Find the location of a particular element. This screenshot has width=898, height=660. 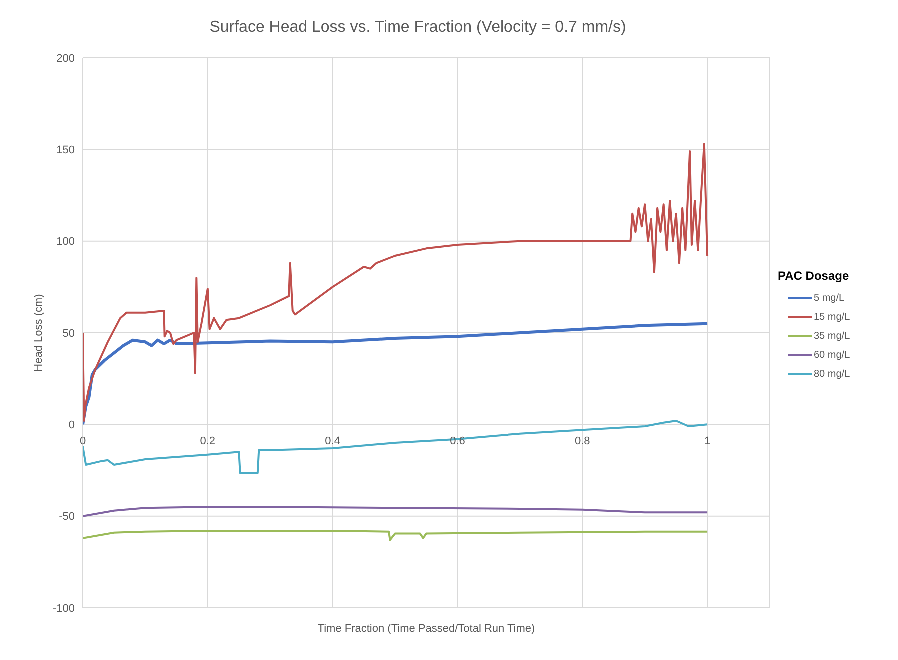

y-tick-label: 100 is located at coordinates (65, 242).